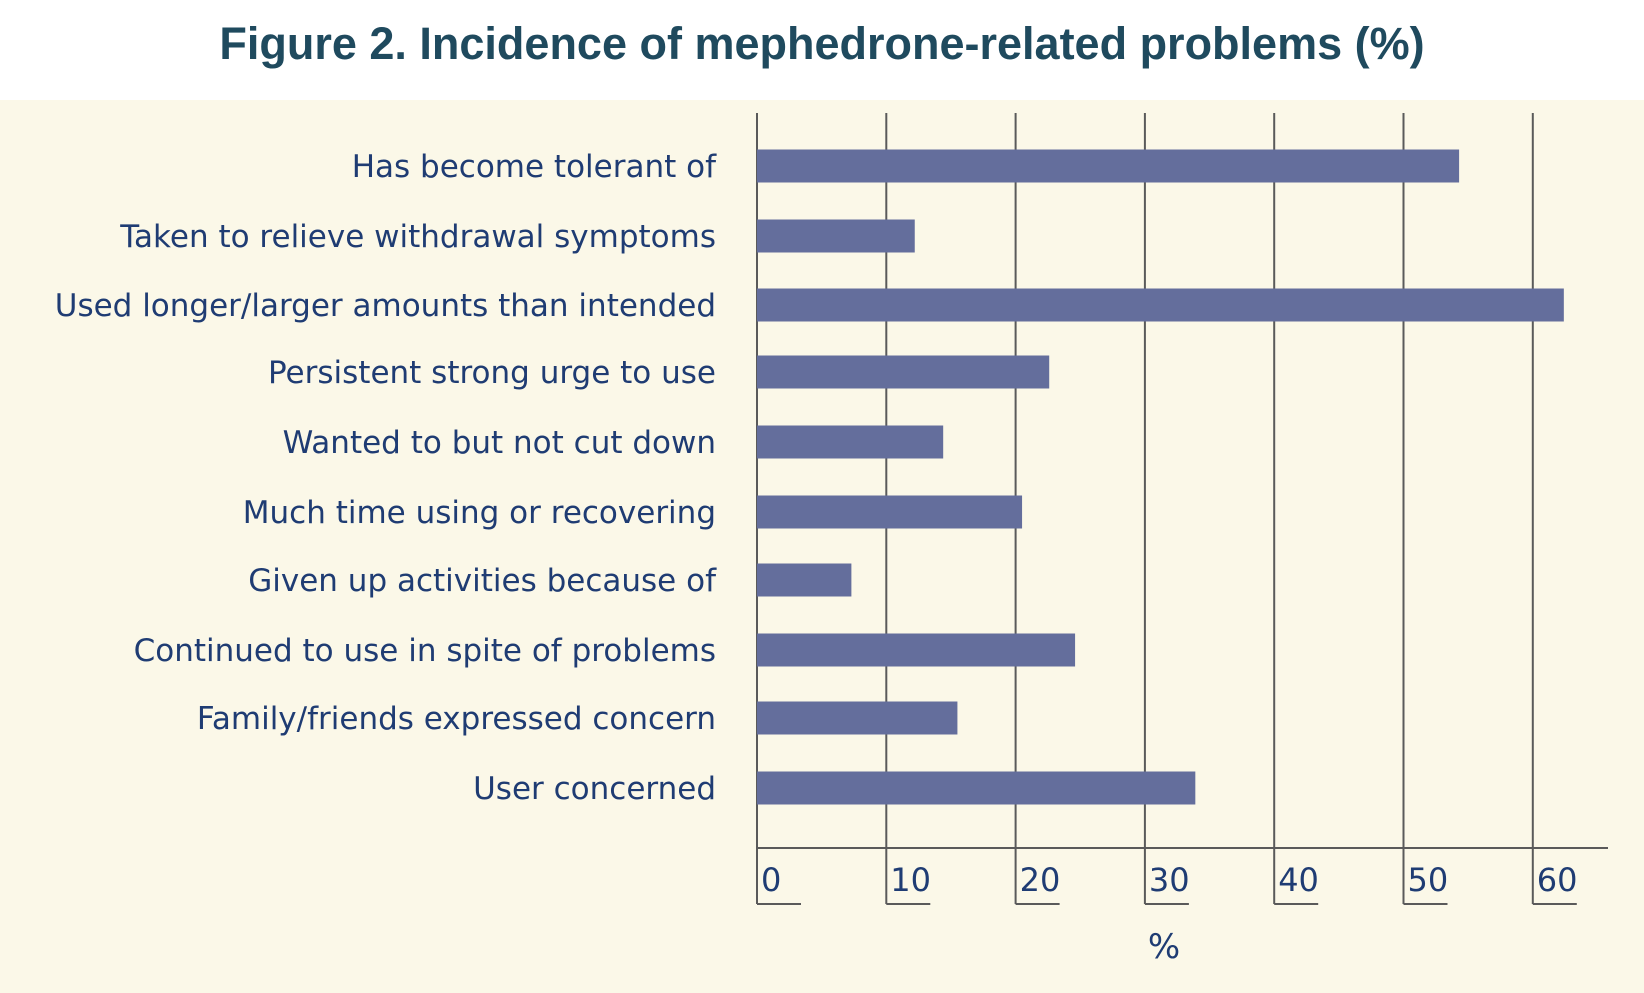 Image resolution: width=1644 pixels, height=993 pixels. I want to click on x-tick-label-0: 0, so click(771, 880).